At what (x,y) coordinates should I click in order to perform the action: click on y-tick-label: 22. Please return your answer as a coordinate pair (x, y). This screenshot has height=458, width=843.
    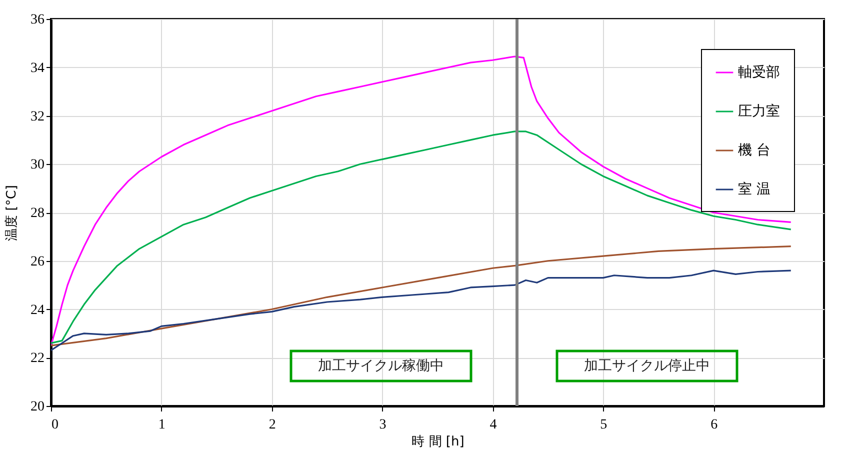
    Looking at the image, I should click on (37, 358).